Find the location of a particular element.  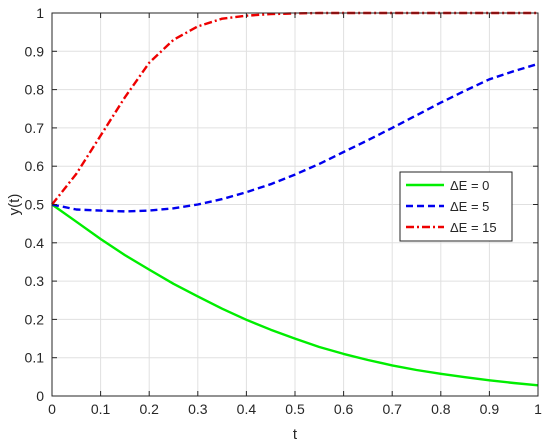

y-tick-label: 0.9 is located at coordinates (35, 51).